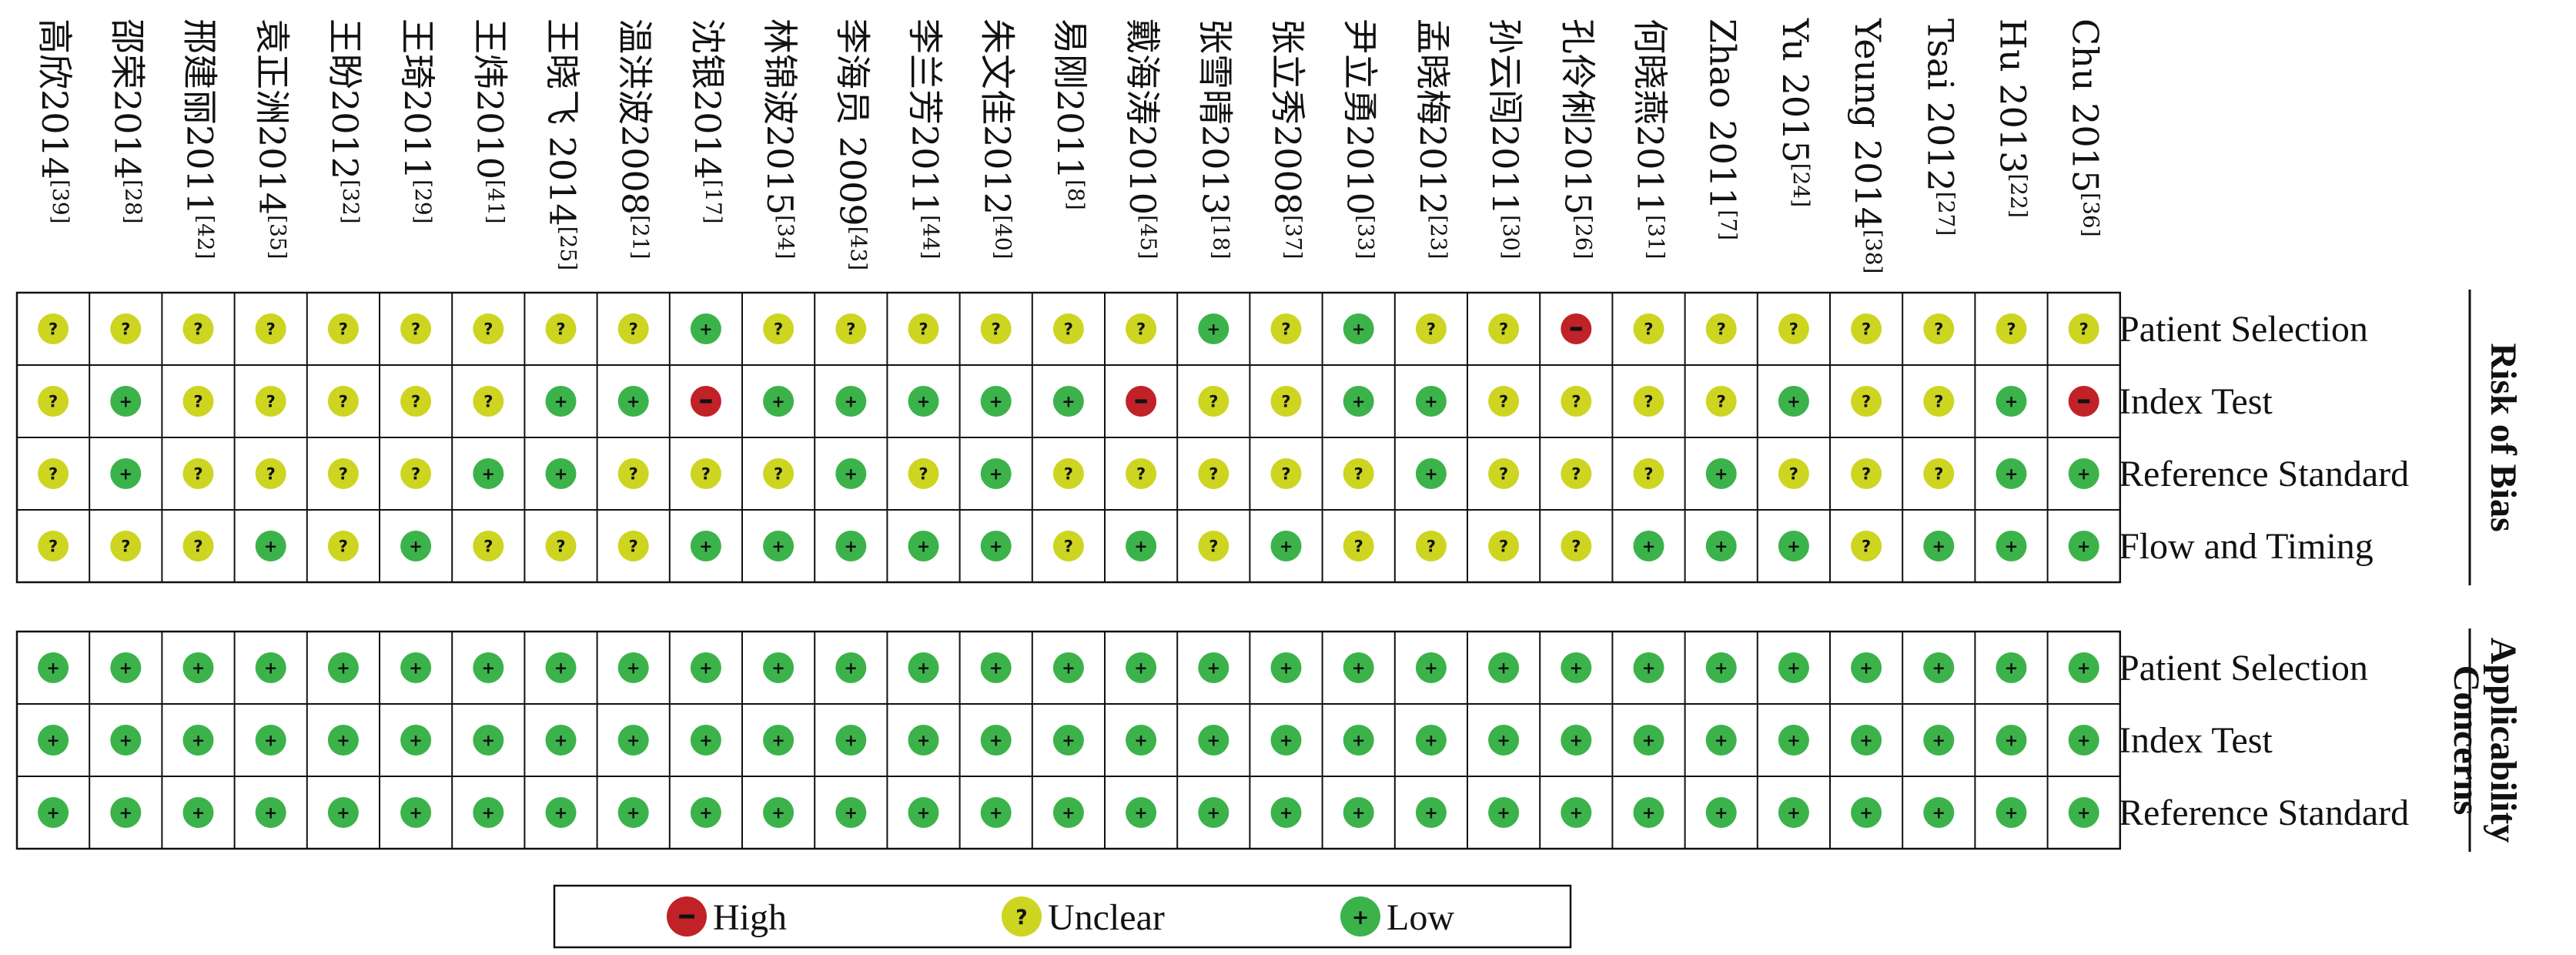  What do you see at coordinates (1795, 112) in the screenshot?
I see `study-label: Yu 2015[24]` at bounding box center [1795, 112].